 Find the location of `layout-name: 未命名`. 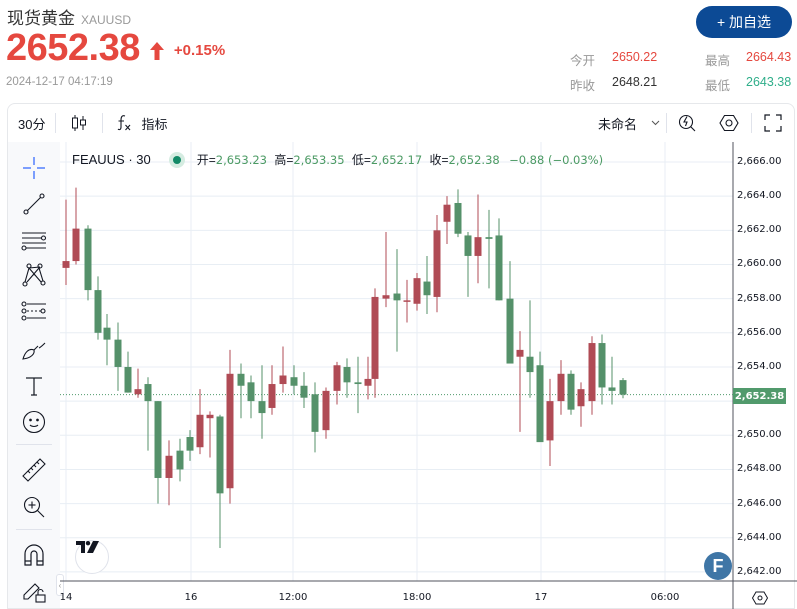

layout-name: 未命名 is located at coordinates (617, 124).